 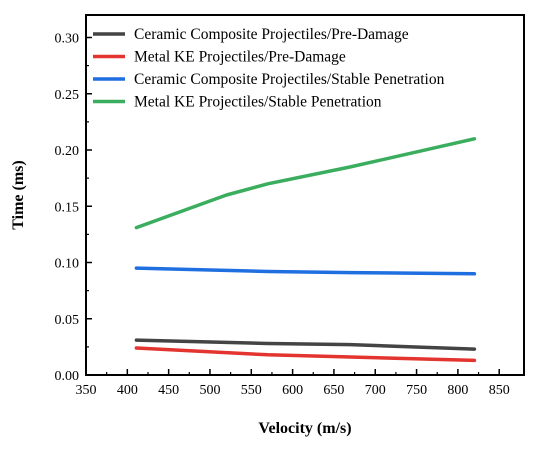 I want to click on y-axis-title: Time (ms), so click(x=18, y=194).